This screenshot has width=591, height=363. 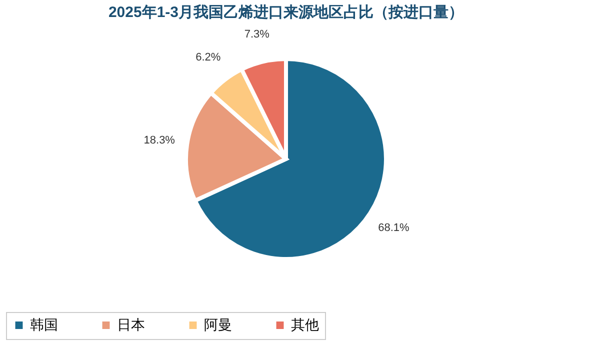 What do you see at coordinates (44, 324) in the screenshot?
I see `legend-label: 韩国` at bounding box center [44, 324].